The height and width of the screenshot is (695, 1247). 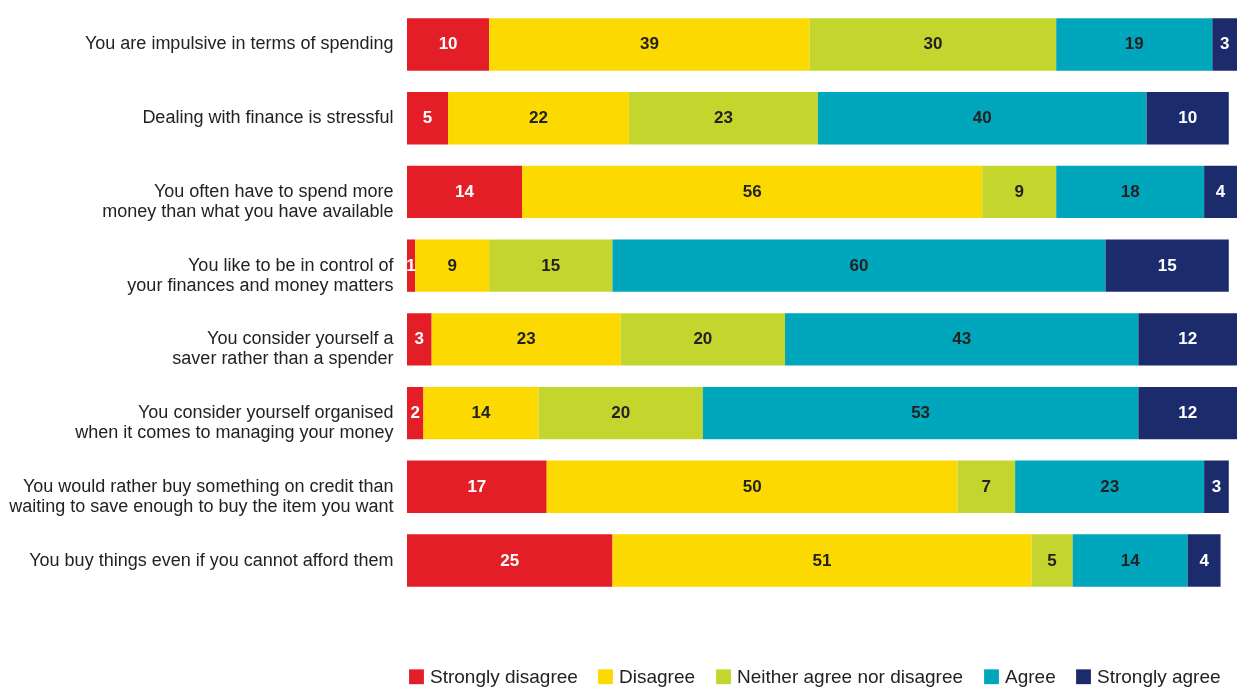 What do you see at coordinates (1159, 676) in the screenshot?
I see `legend-label: Strongly agree` at bounding box center [1159, 676].